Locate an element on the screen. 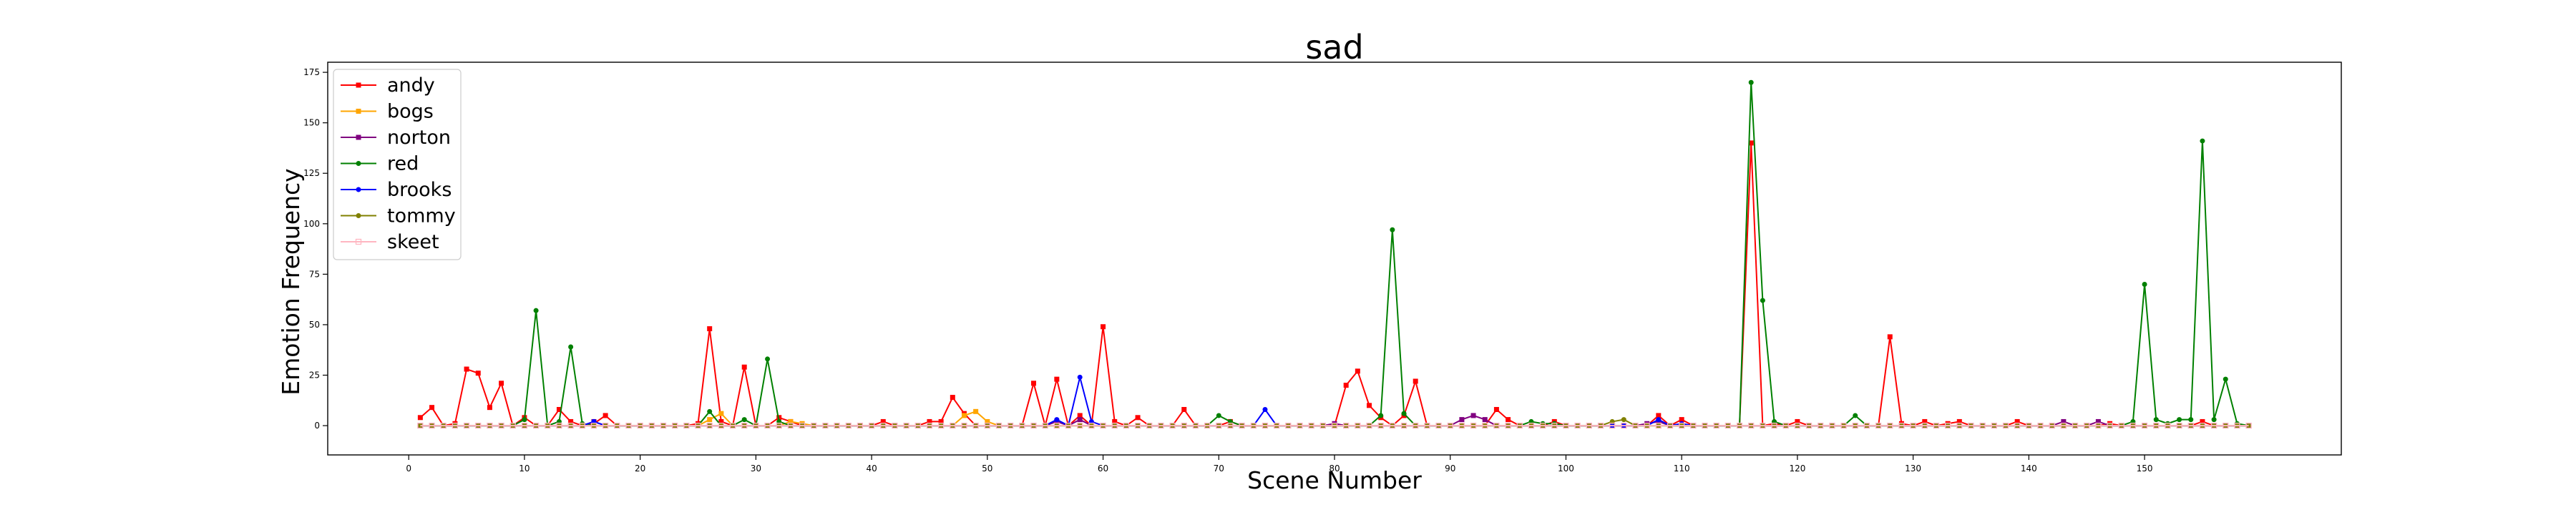 The width and height of the screenshot is (2576, 515). x-tick-label: 60 is located at coordinates (1103, 469).